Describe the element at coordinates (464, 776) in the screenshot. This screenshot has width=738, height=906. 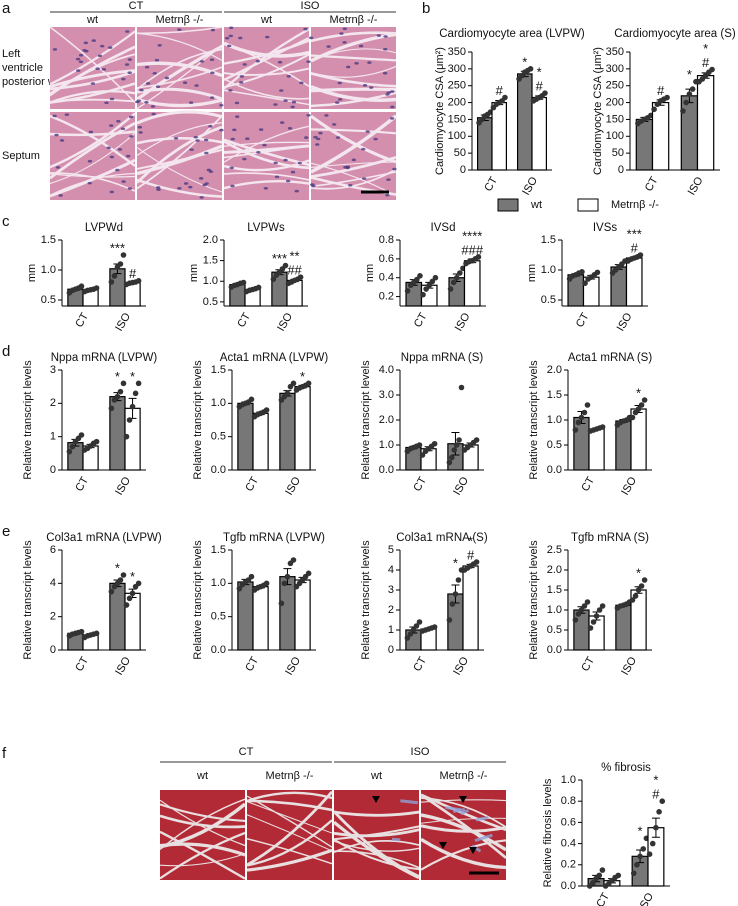
I see `genotype-label: Metrnβ -/-` at that location.